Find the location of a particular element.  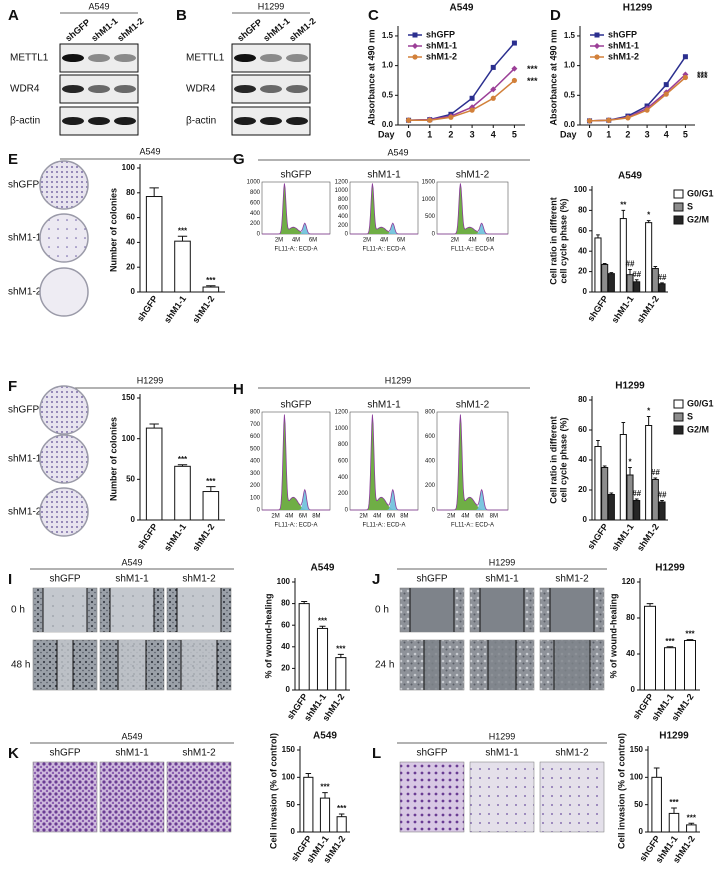

panel-letter: F is located at coordinates (12, 386).